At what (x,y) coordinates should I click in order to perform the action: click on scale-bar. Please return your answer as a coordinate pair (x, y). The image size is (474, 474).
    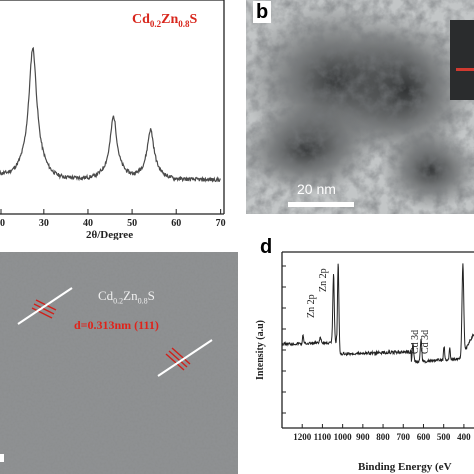
    Looking at the image, I should click on (321, 204).